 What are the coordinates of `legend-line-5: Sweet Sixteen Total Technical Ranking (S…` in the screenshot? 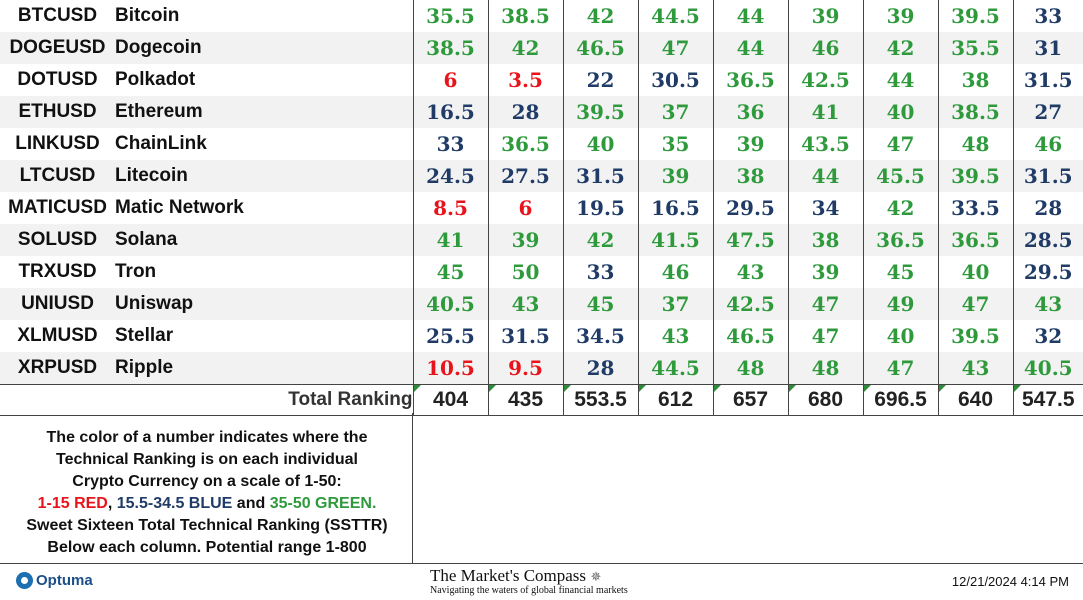 It's located at (207, 525).